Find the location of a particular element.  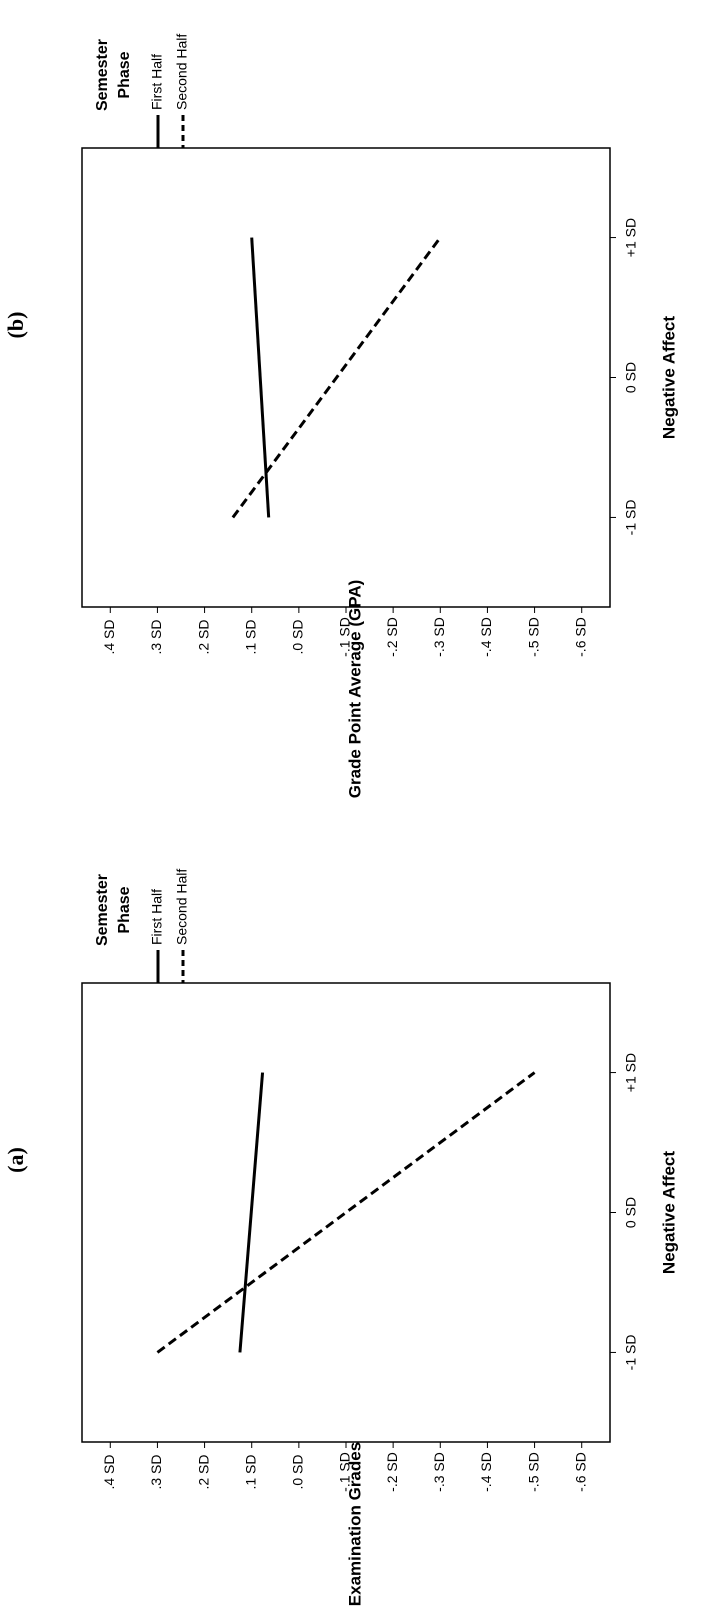

y-axis-title: Examination Grades is located at coordinates (354, 1524).